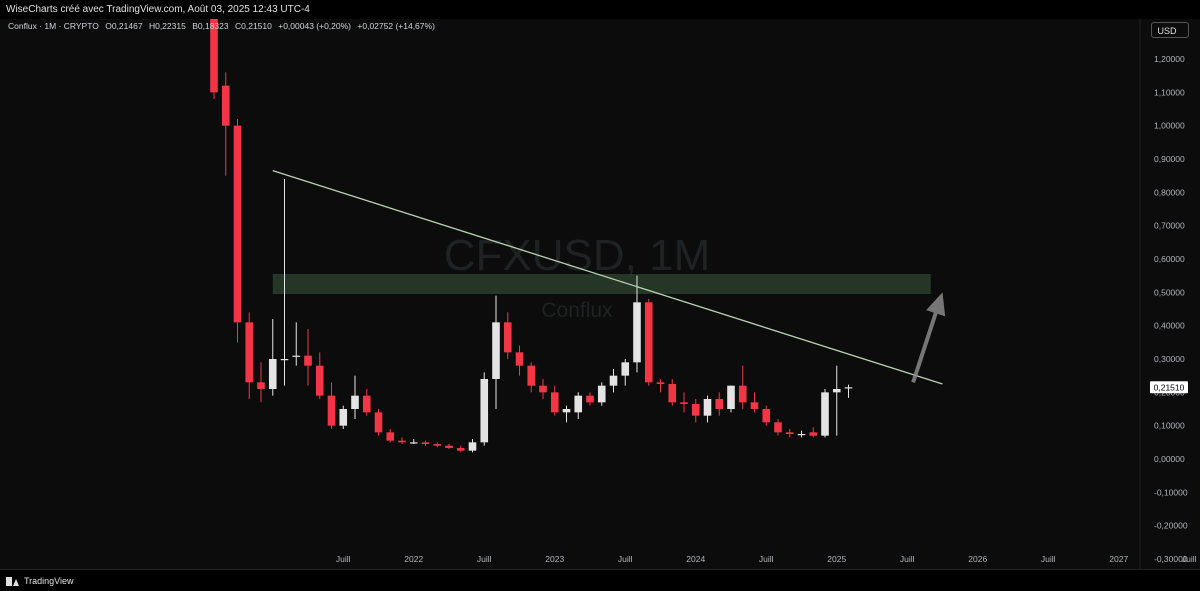  Describe the element at coordinates (1170, 30) in the screenshot. I see `currency-button: USD` at that location.